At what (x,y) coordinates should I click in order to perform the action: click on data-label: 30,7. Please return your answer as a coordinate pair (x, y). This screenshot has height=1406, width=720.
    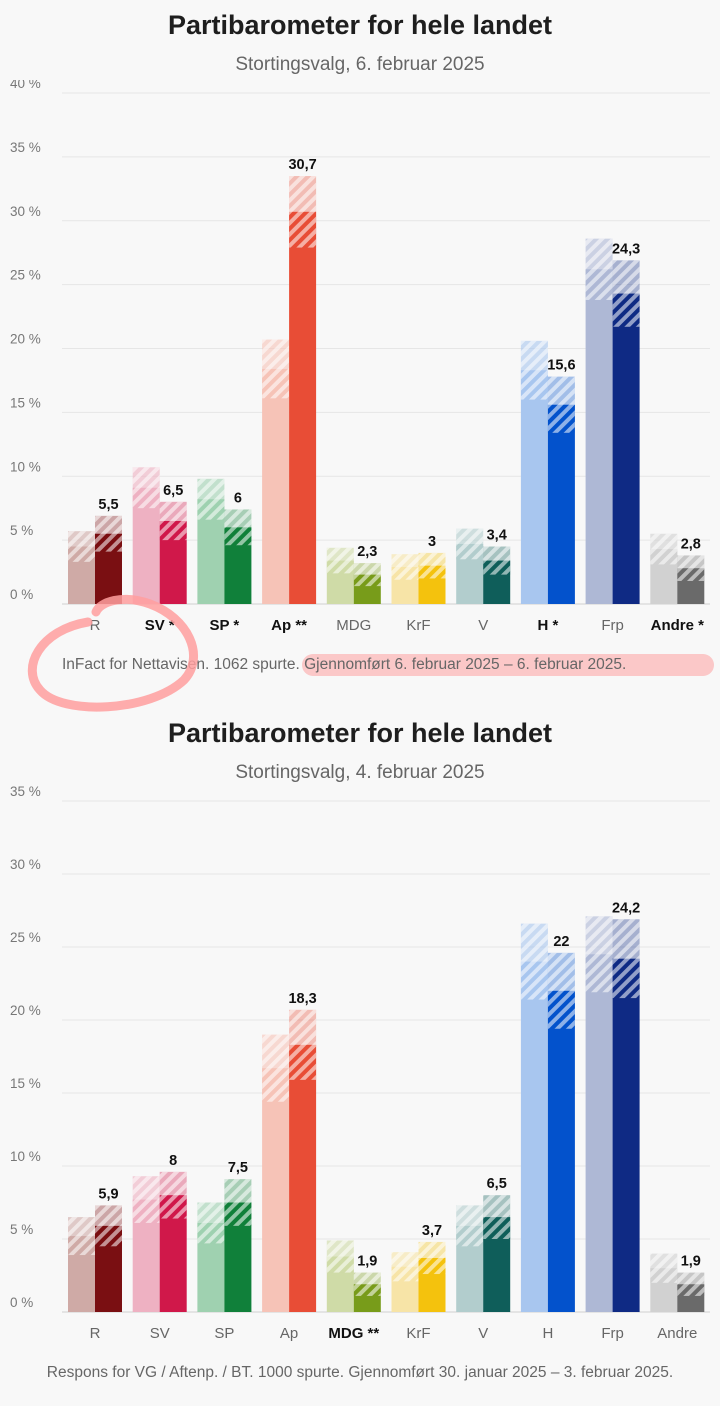
    Looking at the image, I should click on (302, 165).